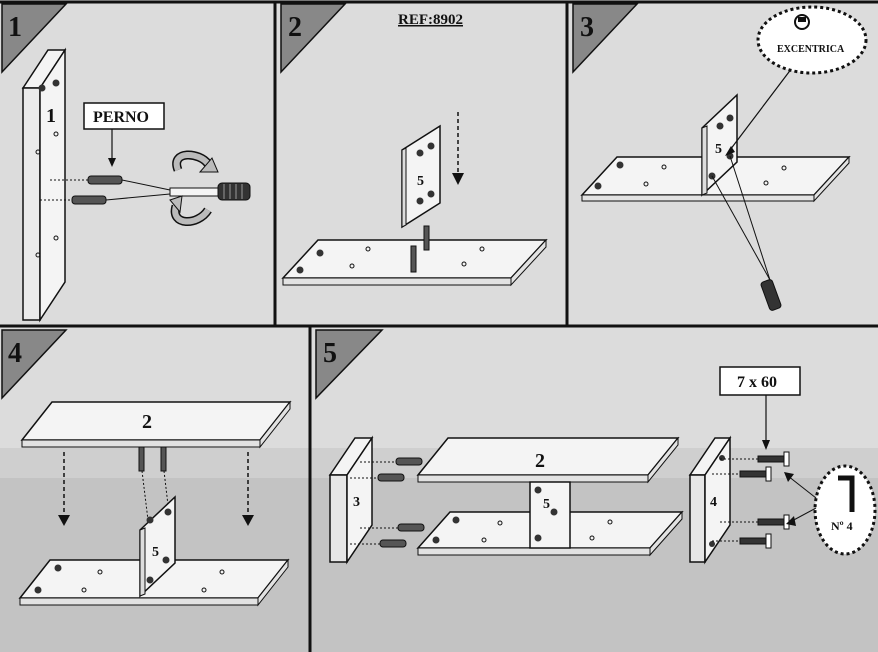 This screenshot has height=652, width=878. What do you see at coordinates (550, 515) in the screenshot?
I see `divider-panel-5-step5` at bounding box center [550, 515].